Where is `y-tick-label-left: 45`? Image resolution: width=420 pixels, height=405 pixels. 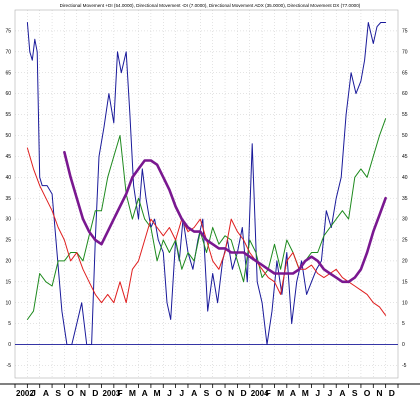 y-tick-label-left: 45 is located at coordinates (8, 157).